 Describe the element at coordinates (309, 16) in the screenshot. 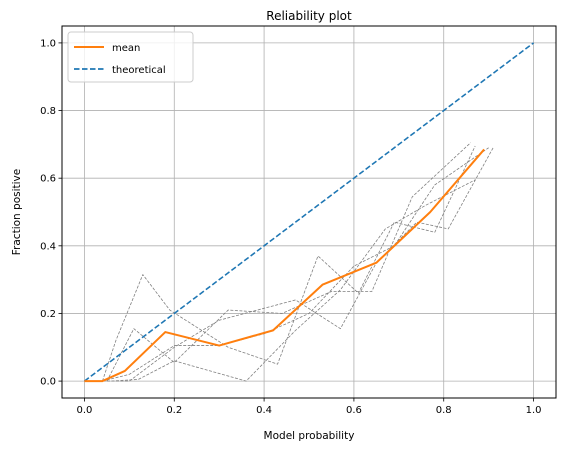

I see `chart-title: Reliability plot` at that location.